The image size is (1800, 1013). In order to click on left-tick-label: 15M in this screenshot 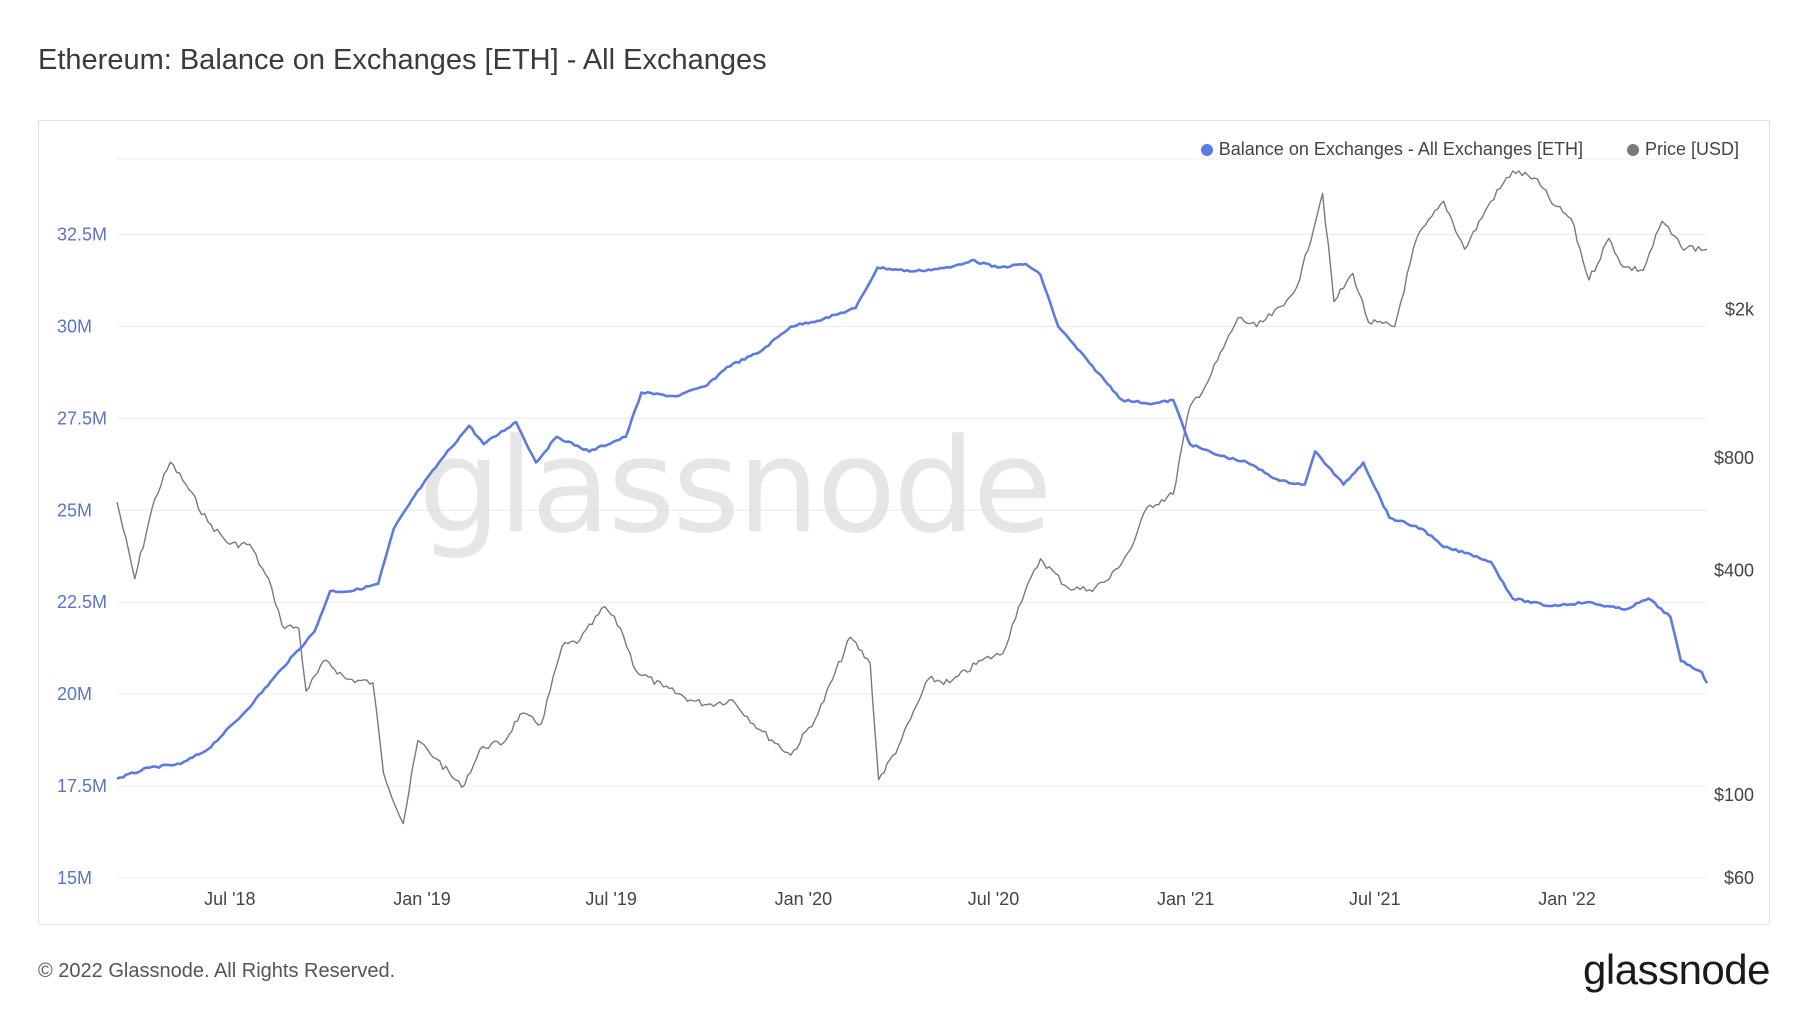, I will do `click(74, 878)`.